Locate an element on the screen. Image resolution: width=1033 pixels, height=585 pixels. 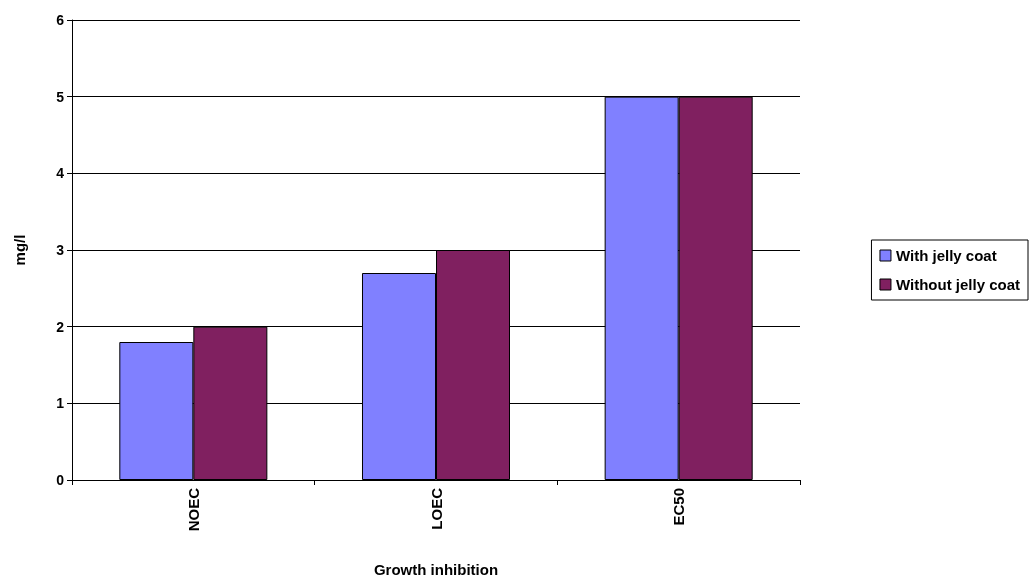
y-tick-label: 6 is located at coordinates (60, 20).